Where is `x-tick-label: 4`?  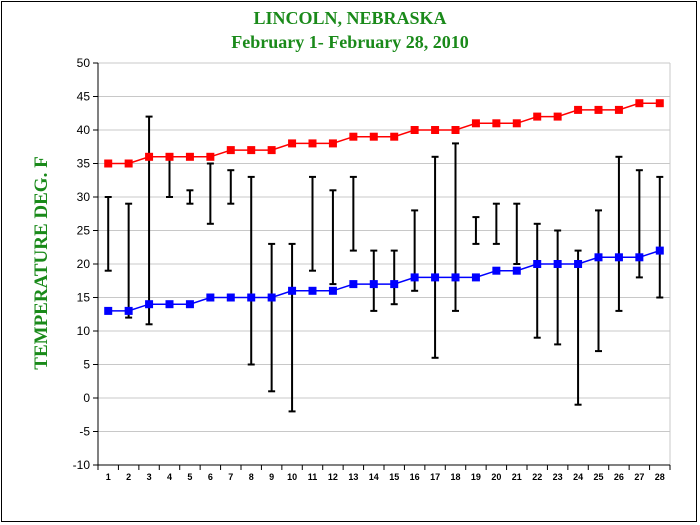
x-tick-label: 4 is located at coordinates (169, 477).